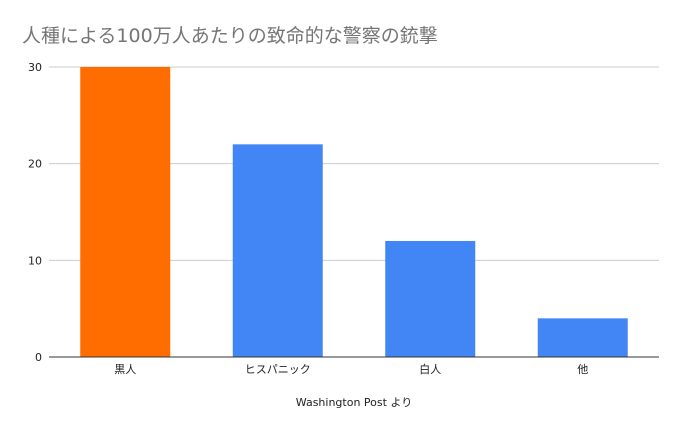 The height and width of the screenshot is (431, 680). Describe the element at coordinates (35, 212) in the screenshot. I see `y-axis-ticks: 0 10 20 30` at that location.